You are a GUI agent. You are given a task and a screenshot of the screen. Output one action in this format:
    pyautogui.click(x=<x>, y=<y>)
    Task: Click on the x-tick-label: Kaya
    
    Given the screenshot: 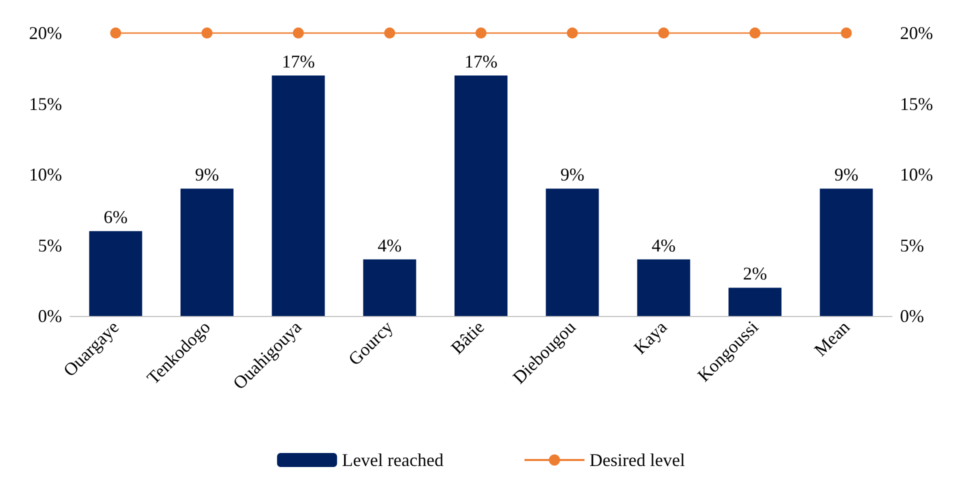 What is the action you would take?
    pyautogui.click(x=650, y=337)
    